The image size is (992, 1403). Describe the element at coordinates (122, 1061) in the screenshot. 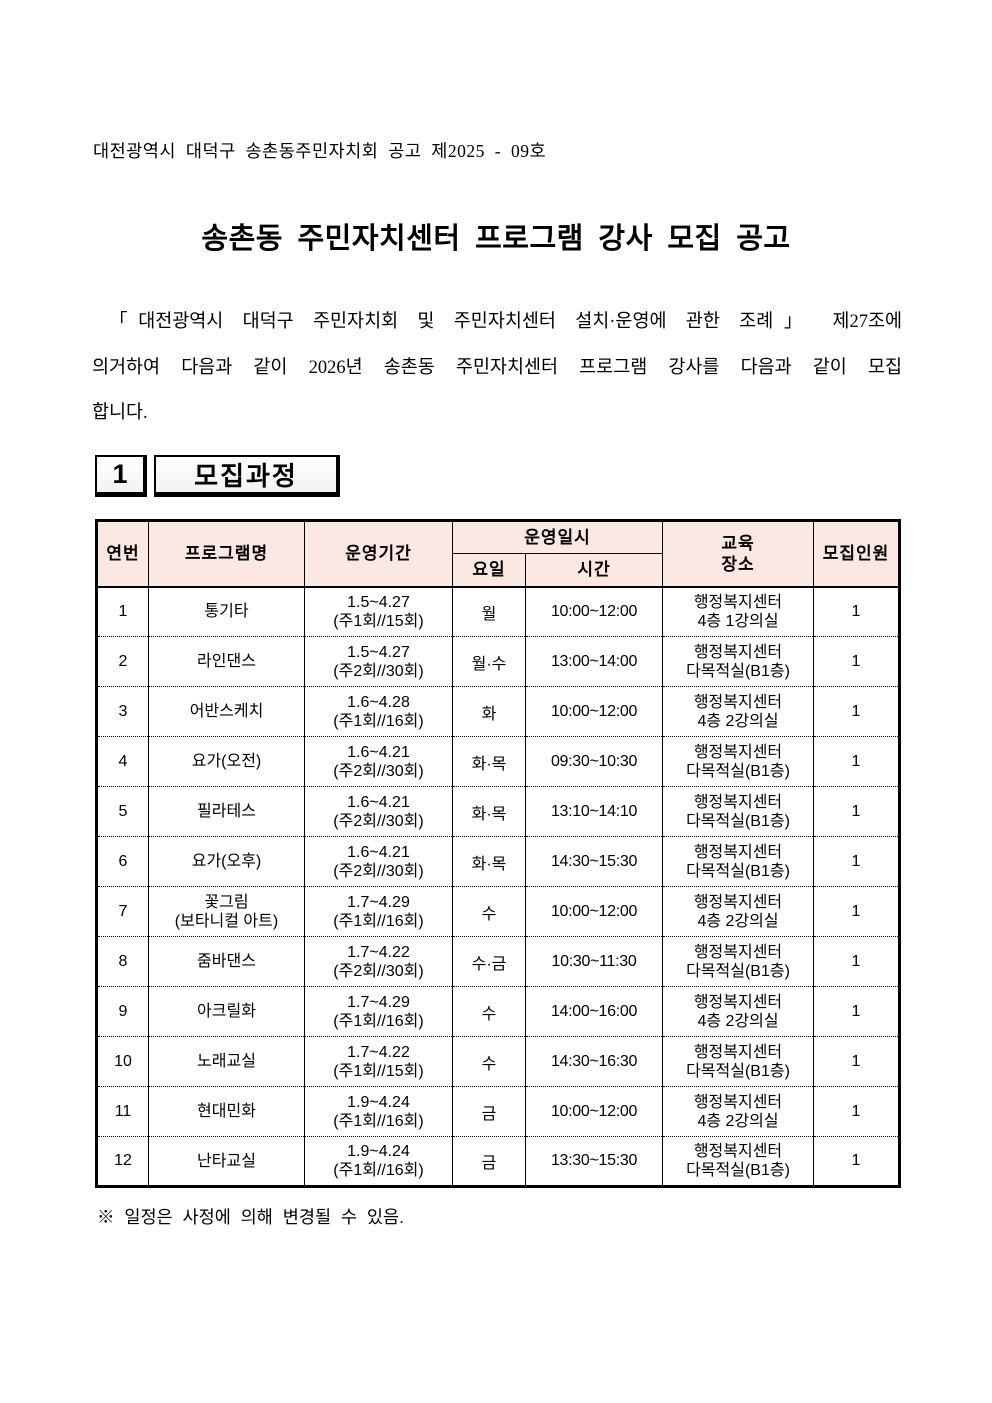

I see `cell-no: 10` at that location.